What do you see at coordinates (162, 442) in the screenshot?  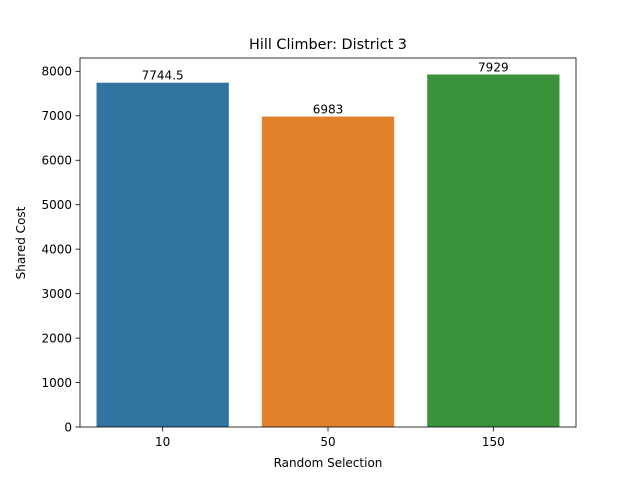 I see `x-tick-label-10: 10` at bounding box center [162, 442].